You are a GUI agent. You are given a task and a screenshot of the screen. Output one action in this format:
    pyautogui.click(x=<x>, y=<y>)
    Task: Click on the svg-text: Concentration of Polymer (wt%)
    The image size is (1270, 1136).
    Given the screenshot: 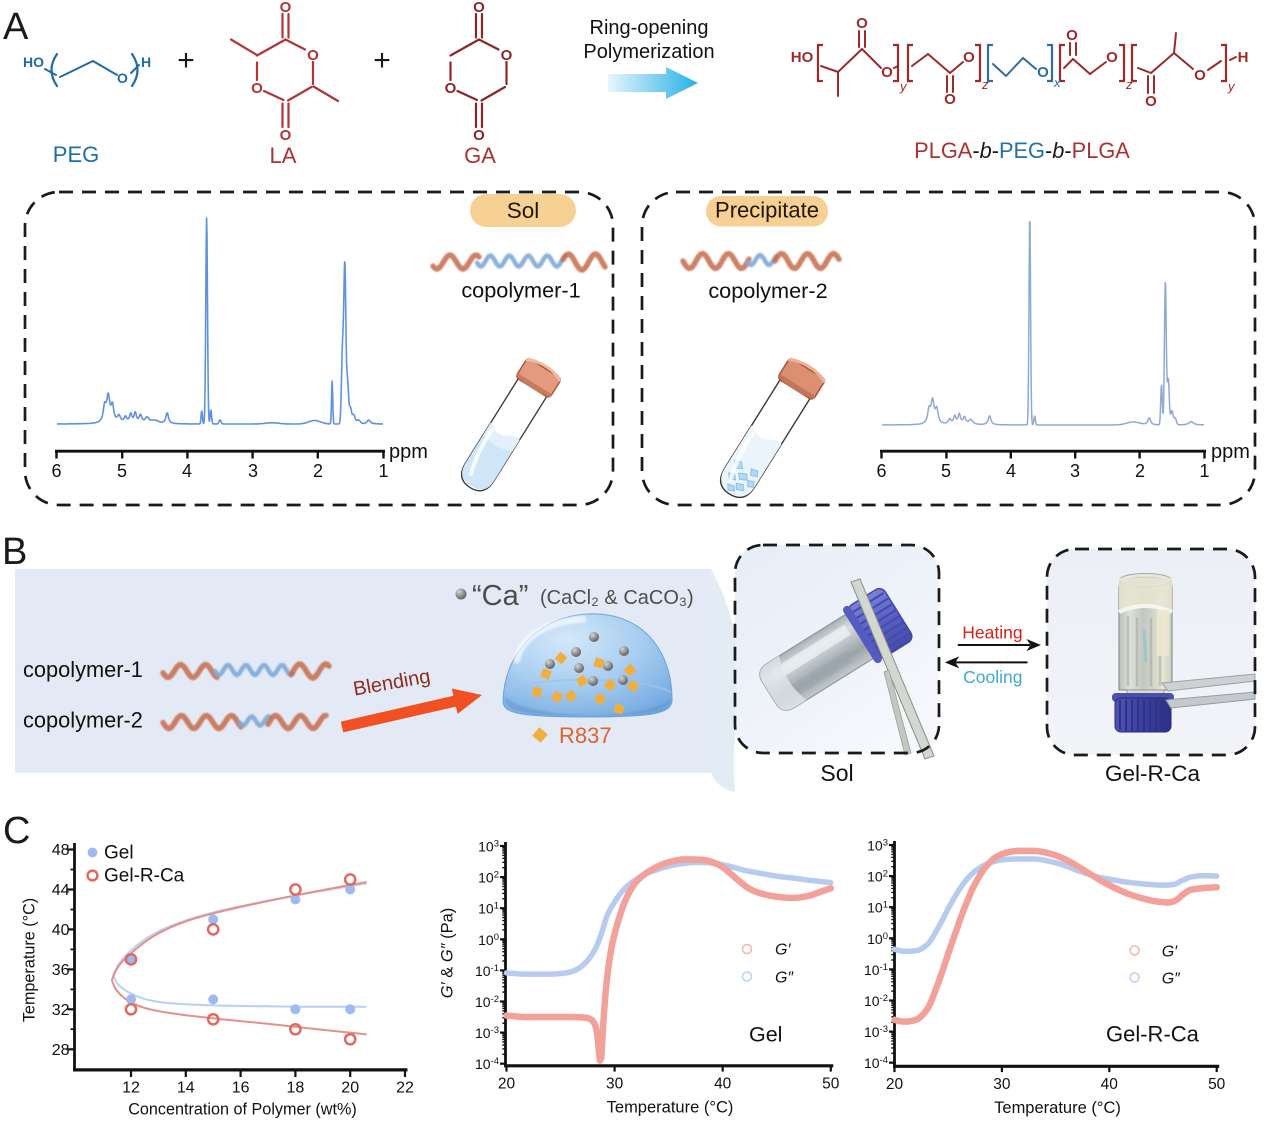 What is the action you would take?
    pyautogui.click(x=242, y=1110)
    